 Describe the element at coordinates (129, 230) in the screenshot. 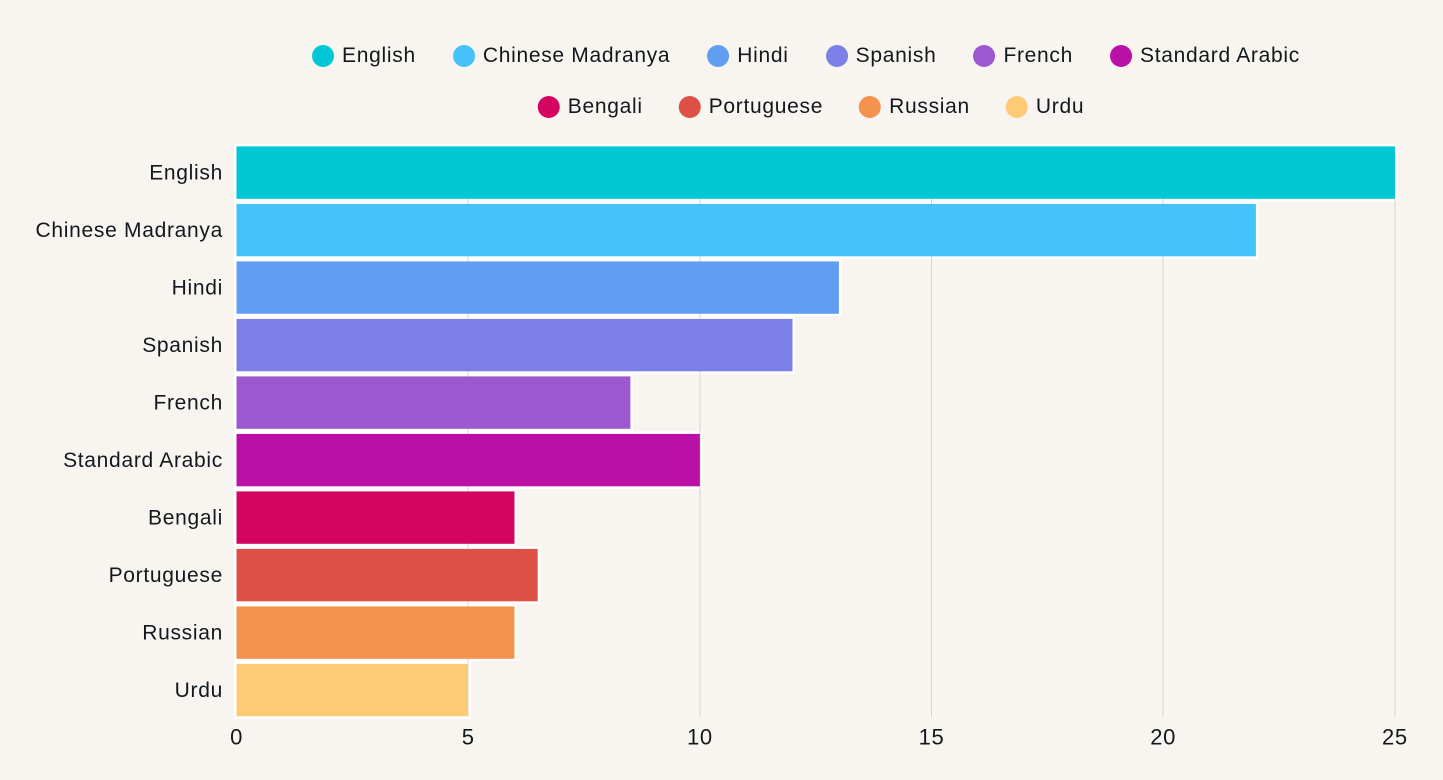

I see `svg-text: Chinese Madranya` at that location.